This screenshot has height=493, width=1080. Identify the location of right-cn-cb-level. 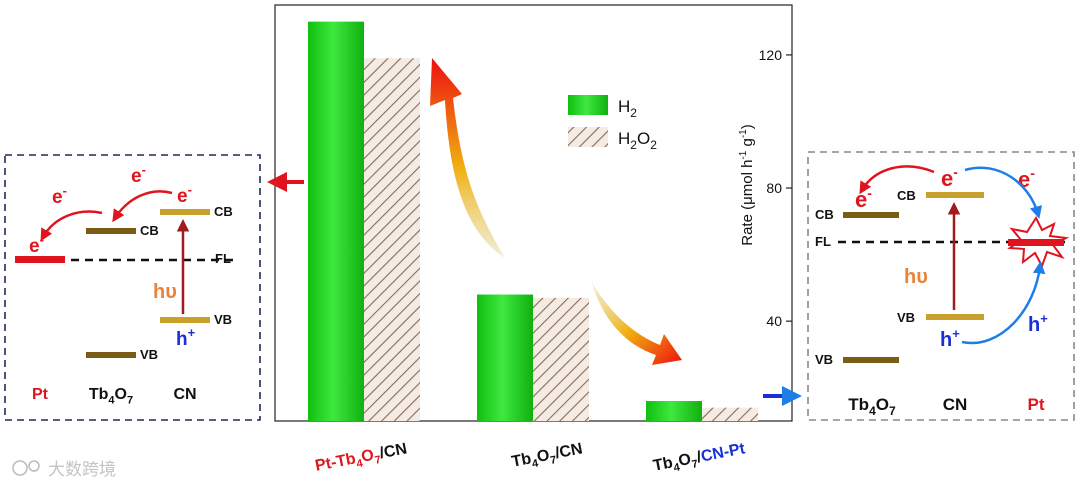
(955, 195).